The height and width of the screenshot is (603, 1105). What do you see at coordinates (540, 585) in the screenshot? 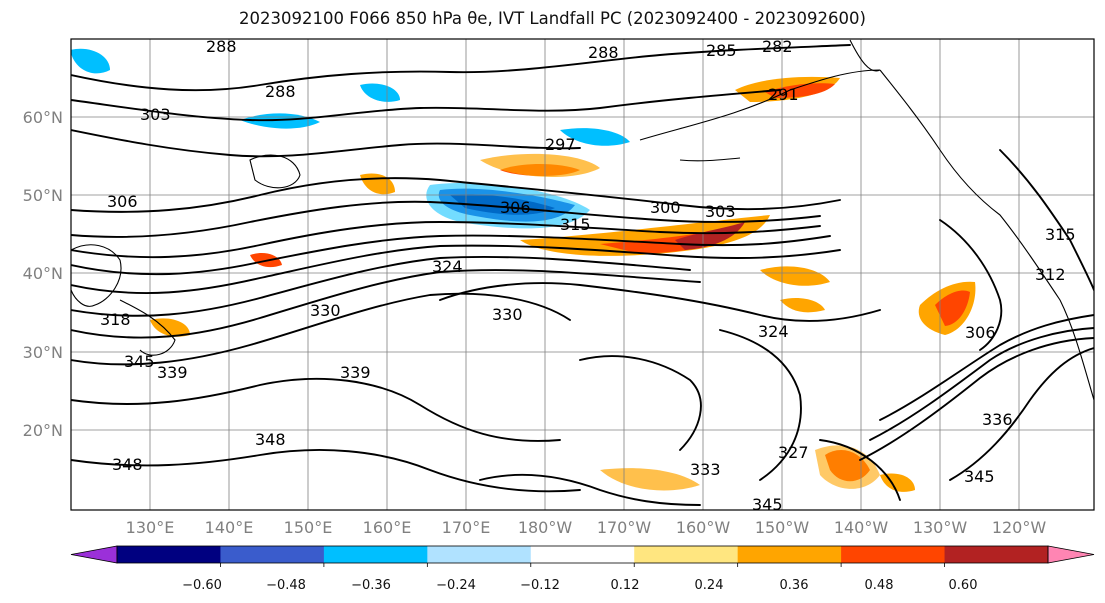
I see `colorbar-tick-label: −0.12` at bounding box center [540, 585].